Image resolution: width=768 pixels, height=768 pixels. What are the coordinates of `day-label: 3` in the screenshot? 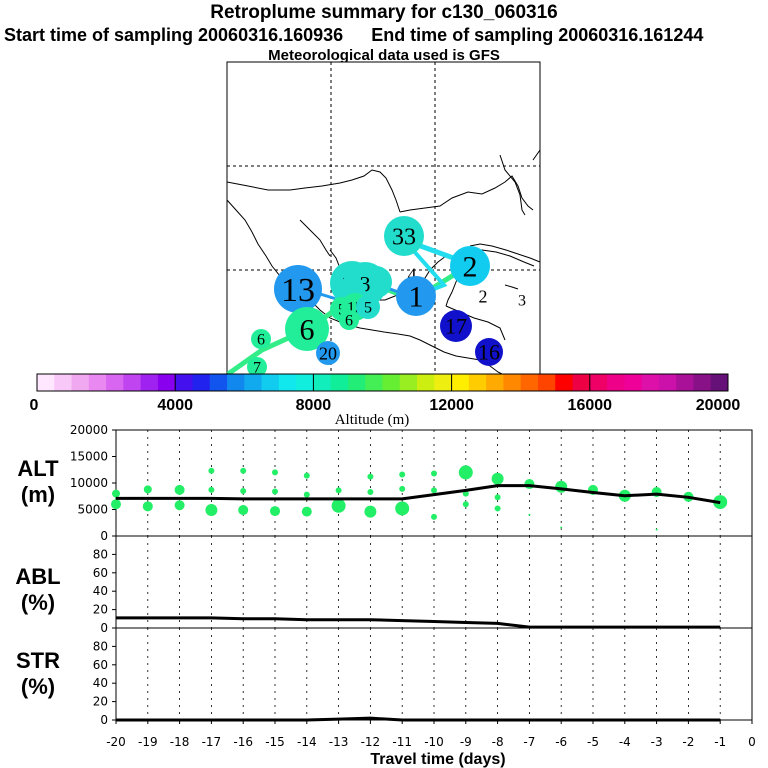 It's located at (522, 301).